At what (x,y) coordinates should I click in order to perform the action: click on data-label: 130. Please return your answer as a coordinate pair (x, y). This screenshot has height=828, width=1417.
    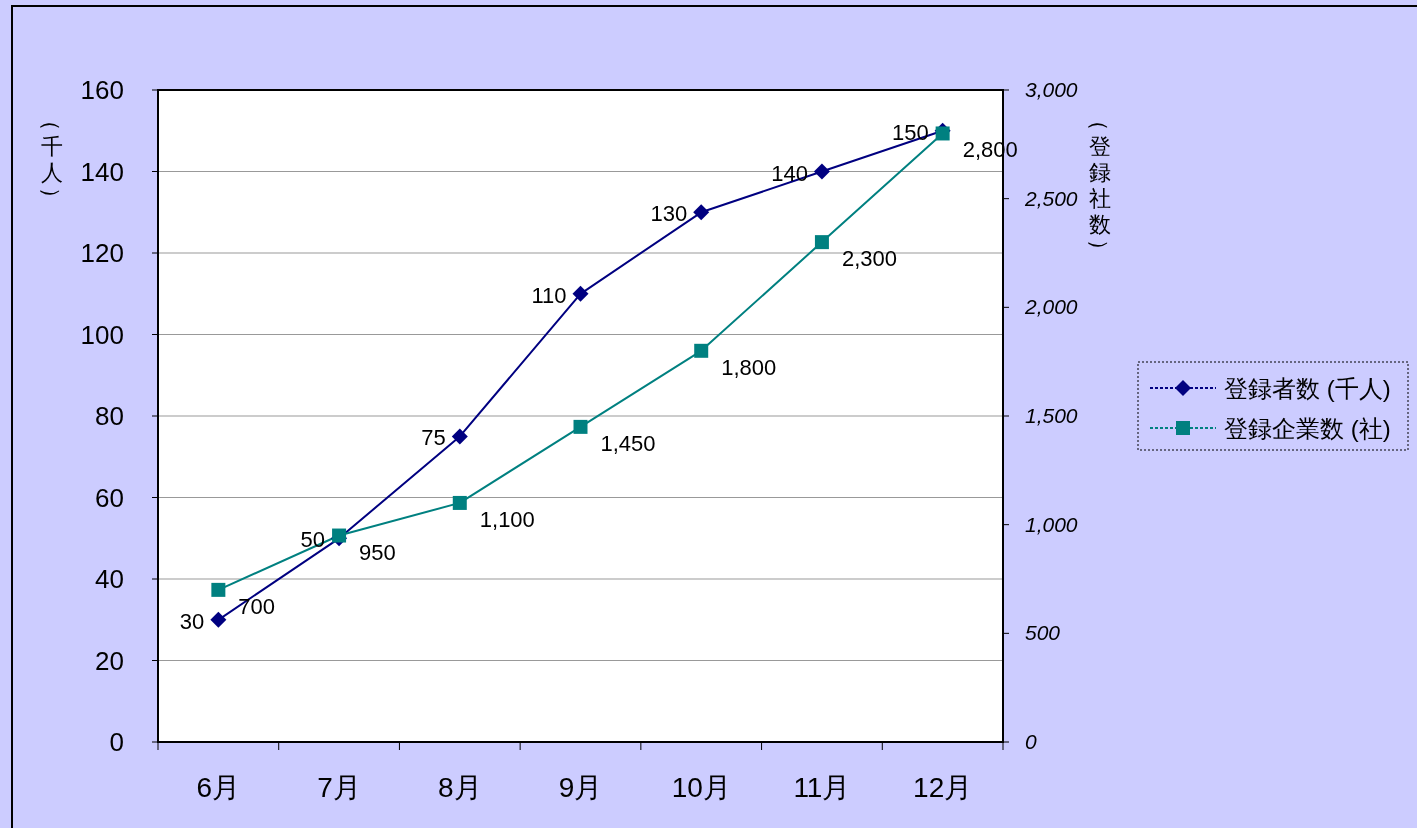
    Looking at the image, I should click on (669, 214).